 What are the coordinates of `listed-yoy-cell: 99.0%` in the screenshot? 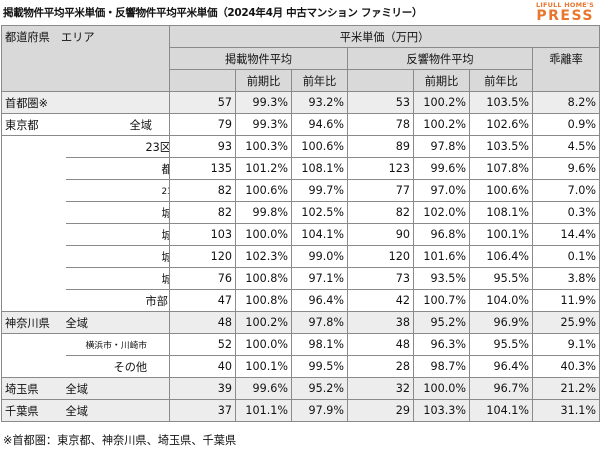 It's located at (320, 256).